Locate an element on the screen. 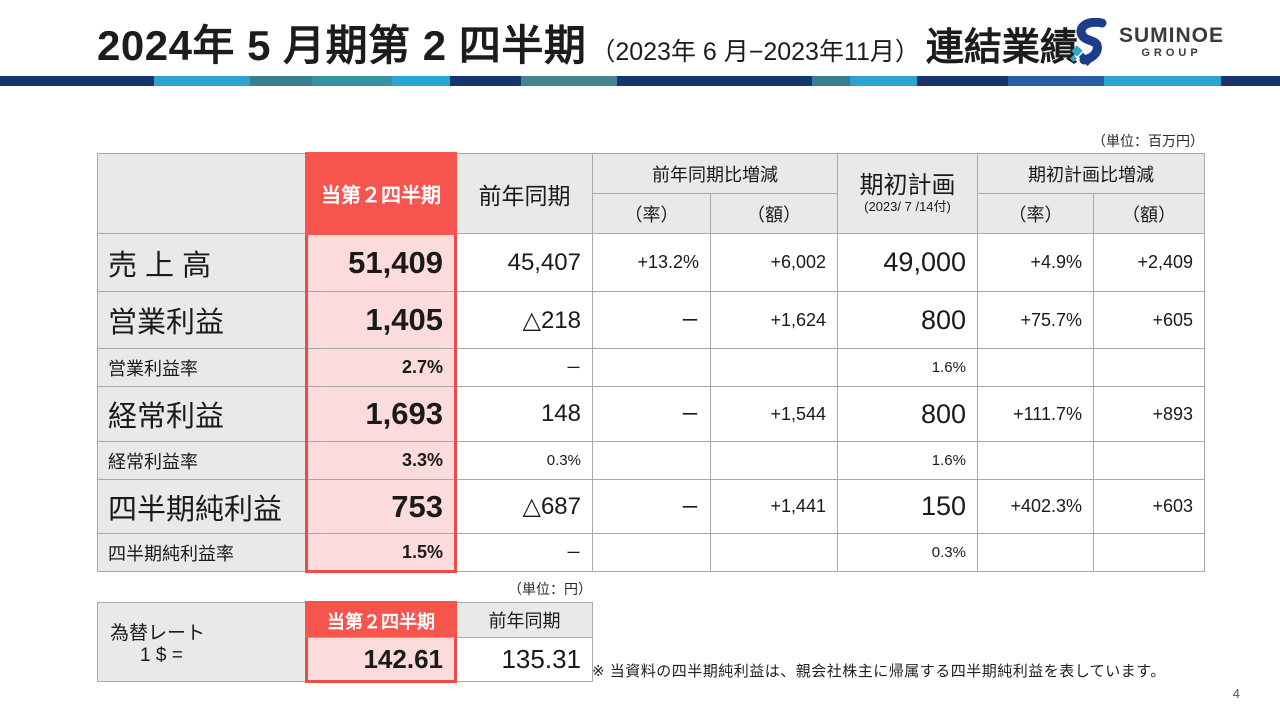  plan-amount-value: +605 is located at coordinates (1149, 320).